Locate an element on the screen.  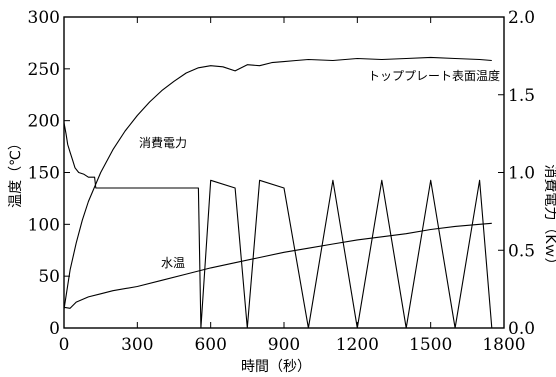
series-label-power: 消費電力 is located at coordinates (163, 142).